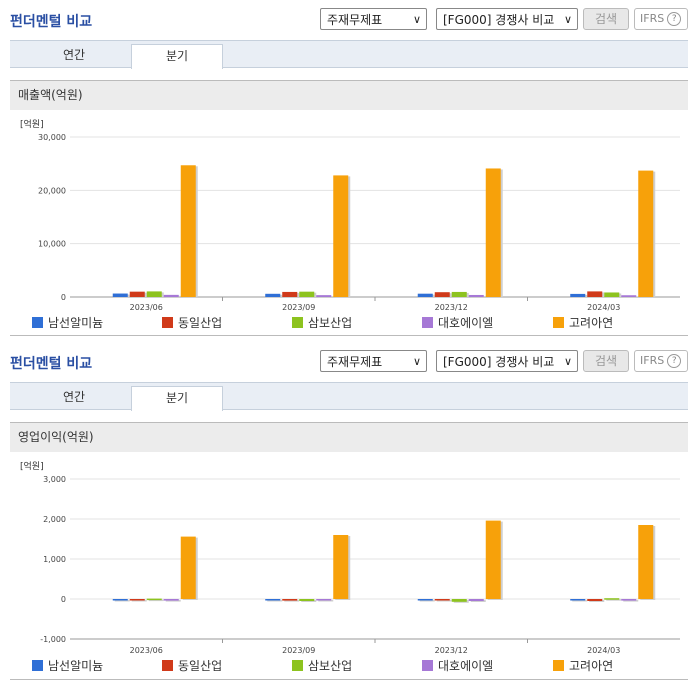  Describe the element at coordinates (355, 362) in the screenshot. I see `statement-select-value: 주재무제표` at that location.